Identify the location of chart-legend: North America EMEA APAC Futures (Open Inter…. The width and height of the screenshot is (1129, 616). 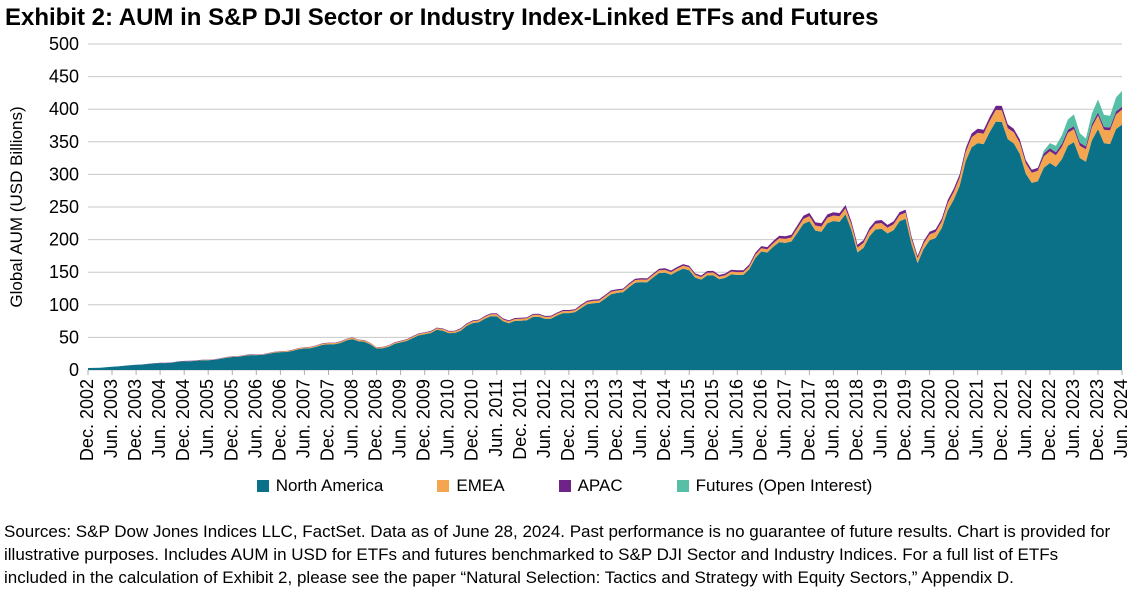
(564, 486).